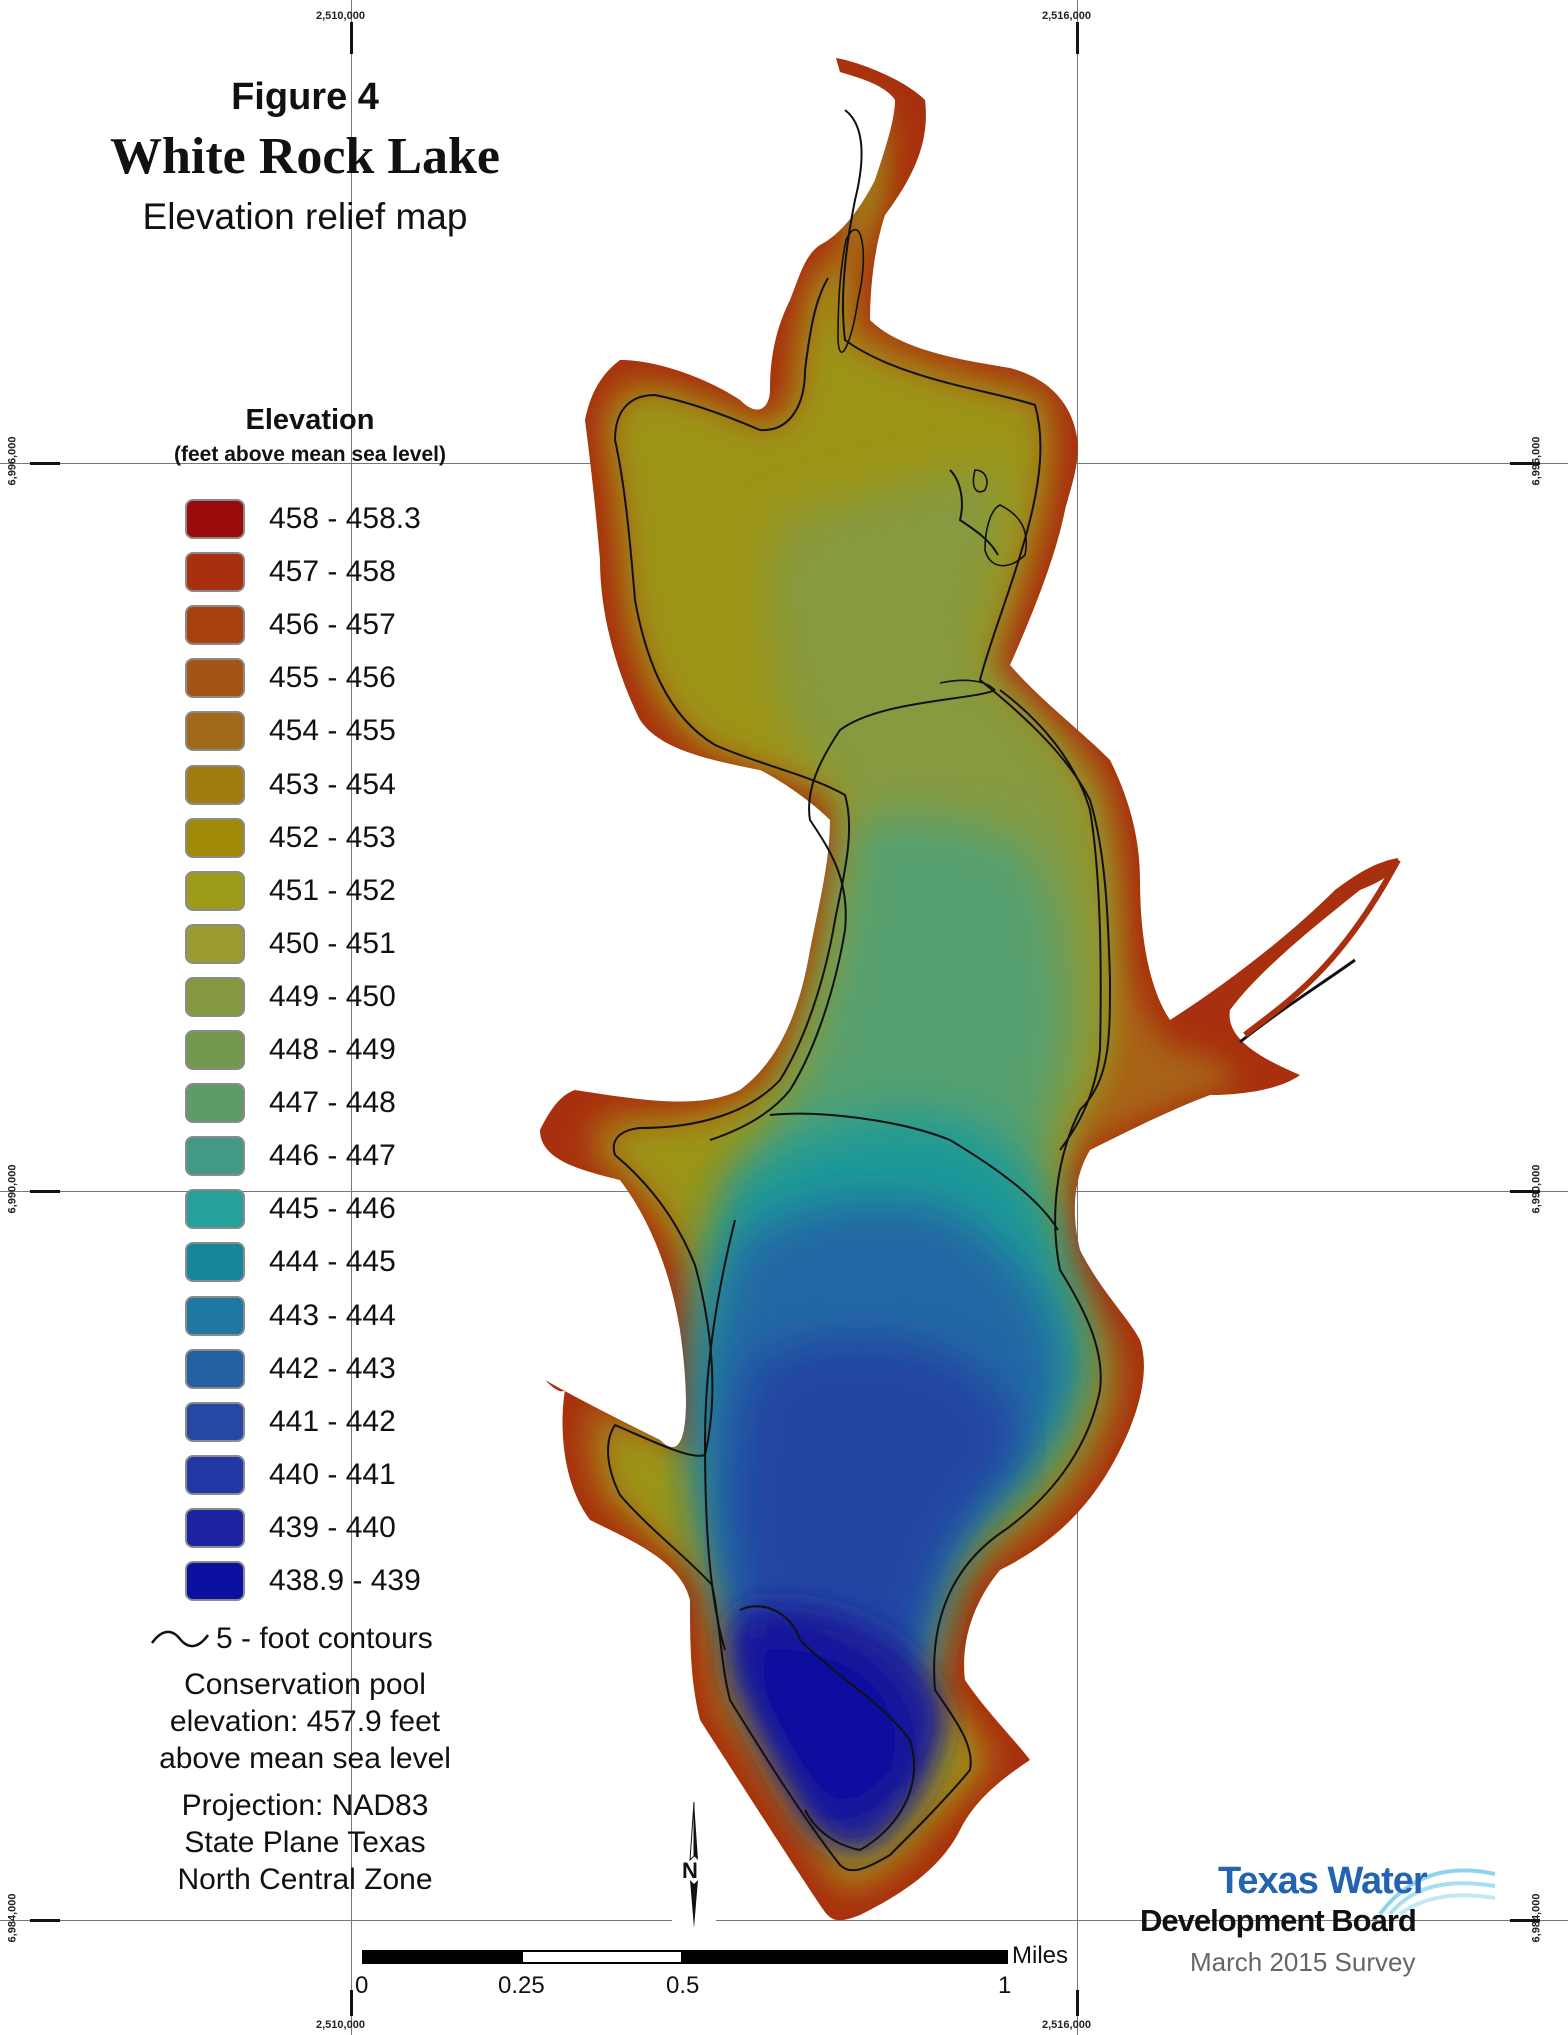 The image size is (1568, 2035). What do you see at coordinates (305, 1879) in the screenshot?
I see `projection-line-3: North Central Zone` at bounding box center [305, 1879].